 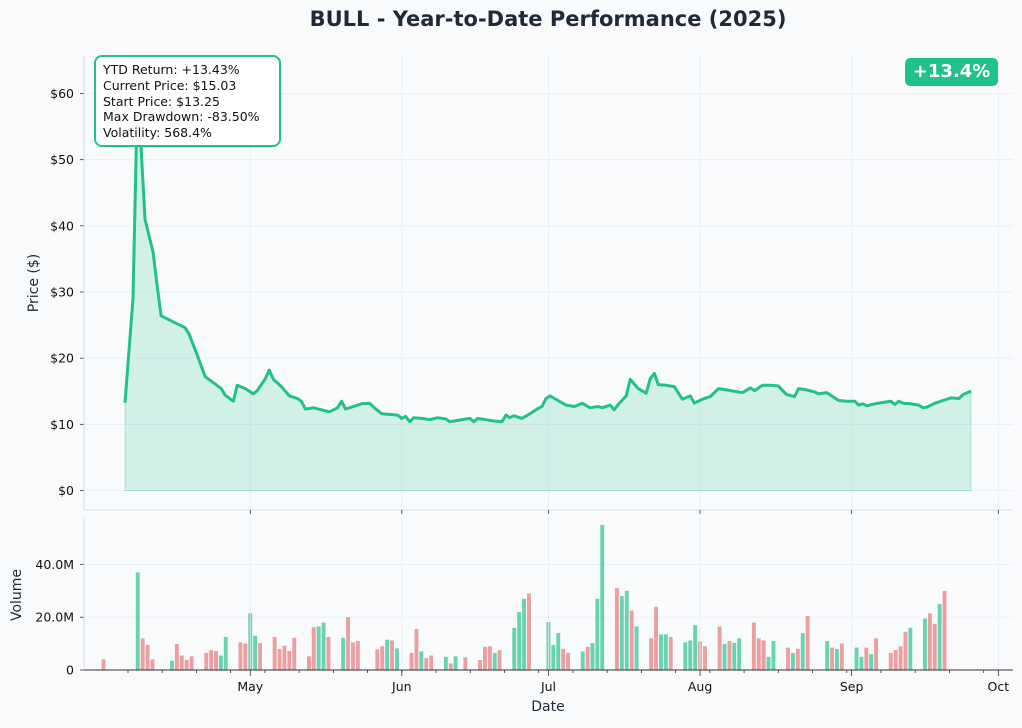 What do you see at coordinates (547, 707) in the screenshot?
I see `x-axis-label: Date` at bounding box center [547, 707].